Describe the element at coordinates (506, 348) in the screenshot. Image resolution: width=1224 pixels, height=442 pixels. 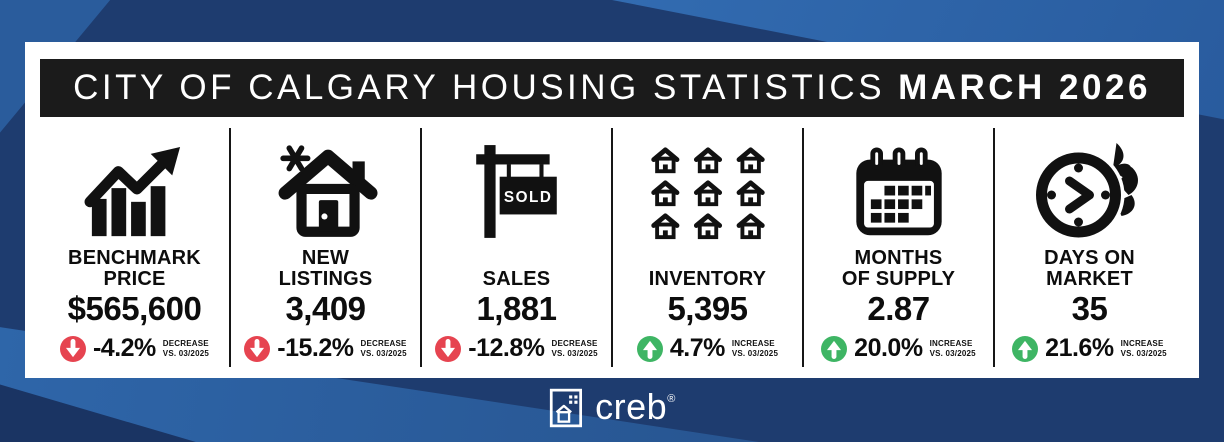
I see `stat-change-percent: -12.8%` at that location.